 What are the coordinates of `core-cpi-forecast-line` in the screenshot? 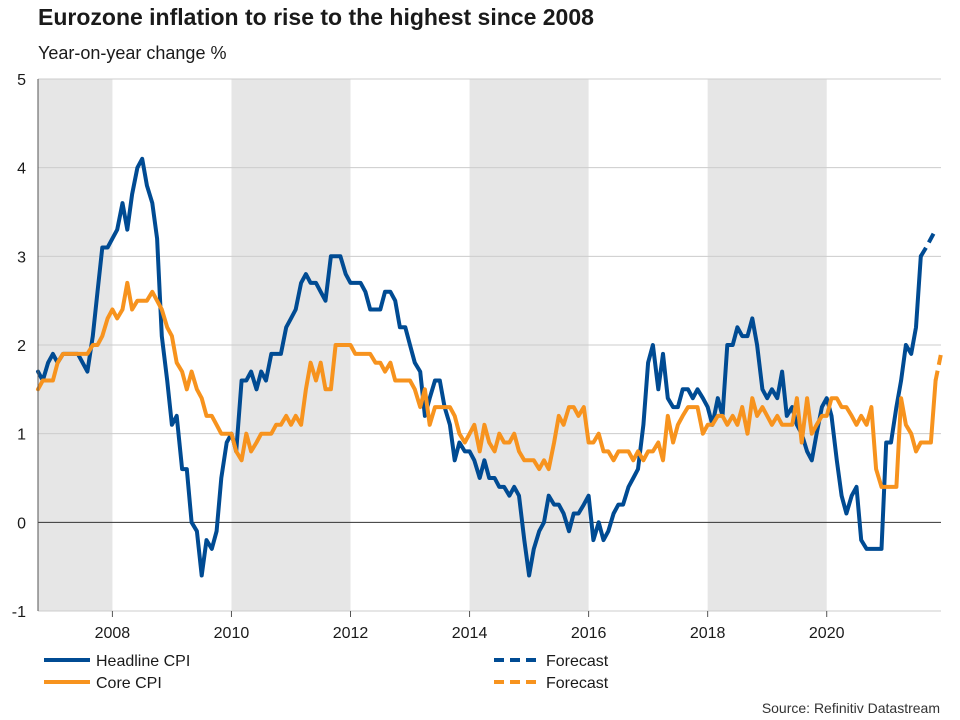 It's located at (938, 367).